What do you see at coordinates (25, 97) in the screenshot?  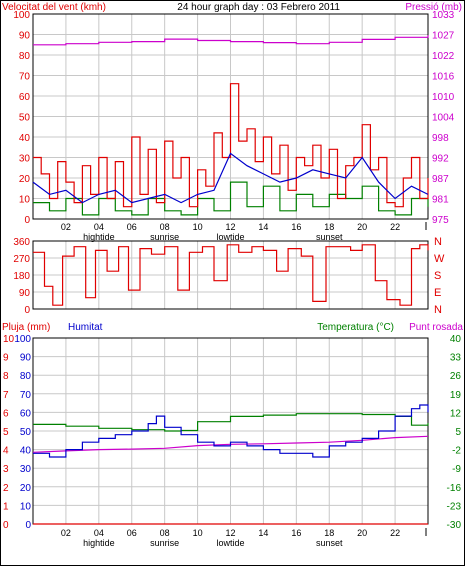 I see `wind-speed-tick-60: 60` at bounding box center [25, 97].